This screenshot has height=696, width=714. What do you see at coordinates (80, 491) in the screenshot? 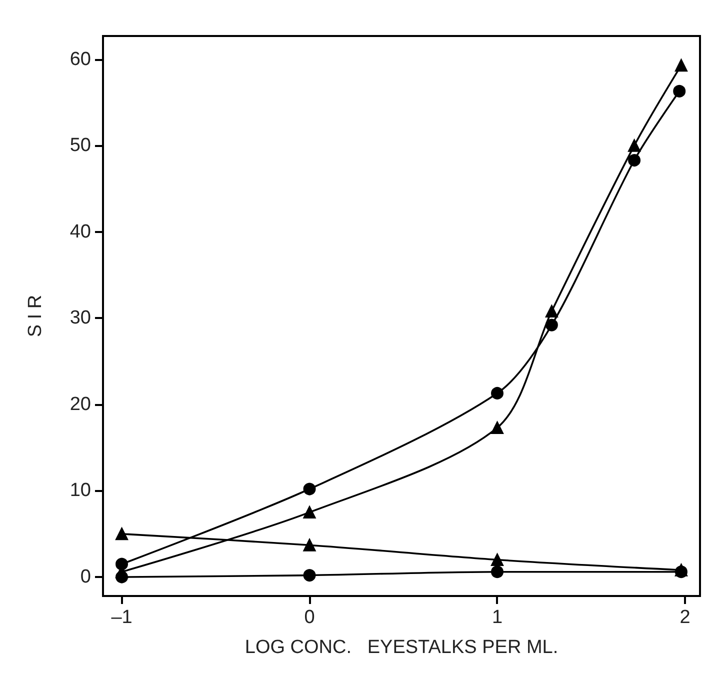
I see `y-tick-label: 10` at bounding box center [80, 491].